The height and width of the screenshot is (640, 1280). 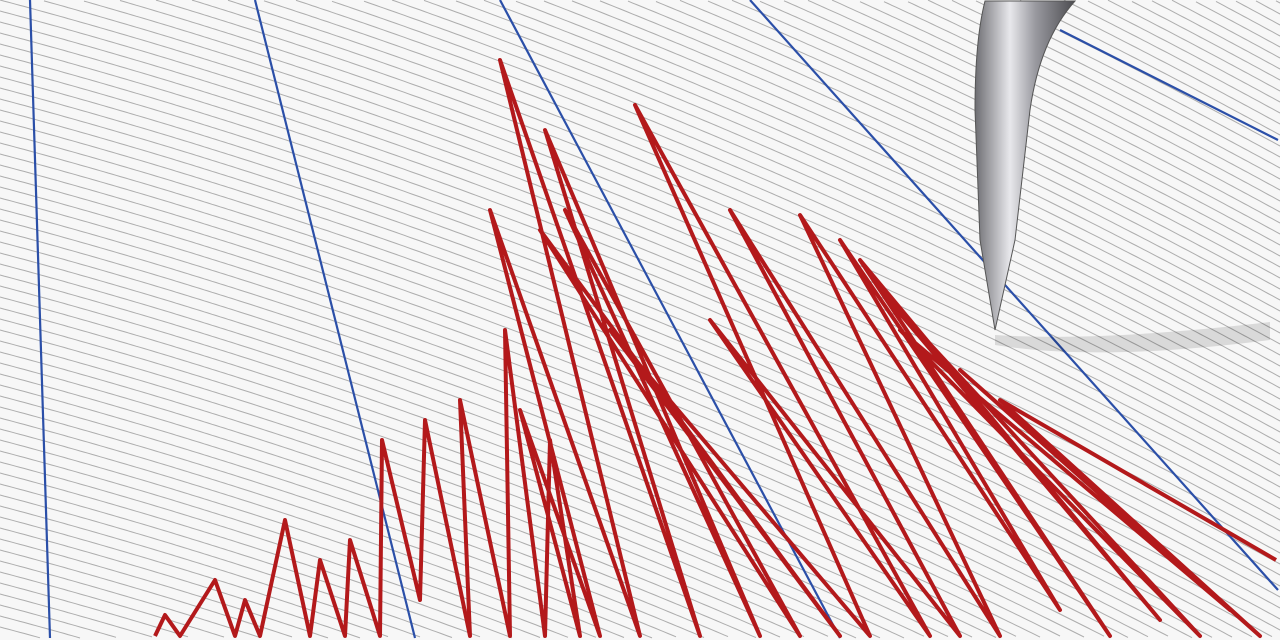 What do you see at coordinates (1025, 165) in the screenshot?
I see `stylus-needle` at bounding box center [1025, 165].